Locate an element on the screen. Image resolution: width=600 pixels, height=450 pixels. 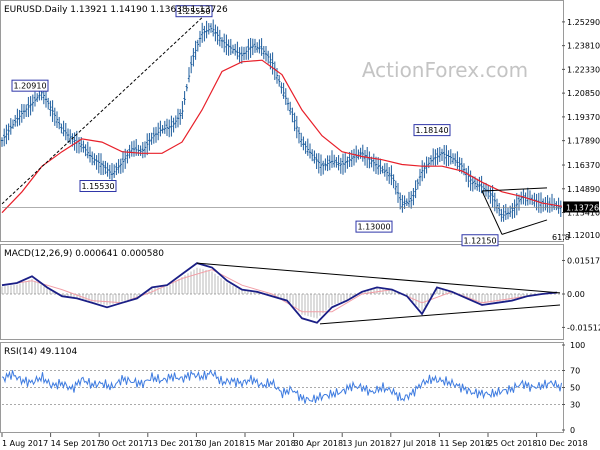
current-price-box is located at coordinates (581, 207).